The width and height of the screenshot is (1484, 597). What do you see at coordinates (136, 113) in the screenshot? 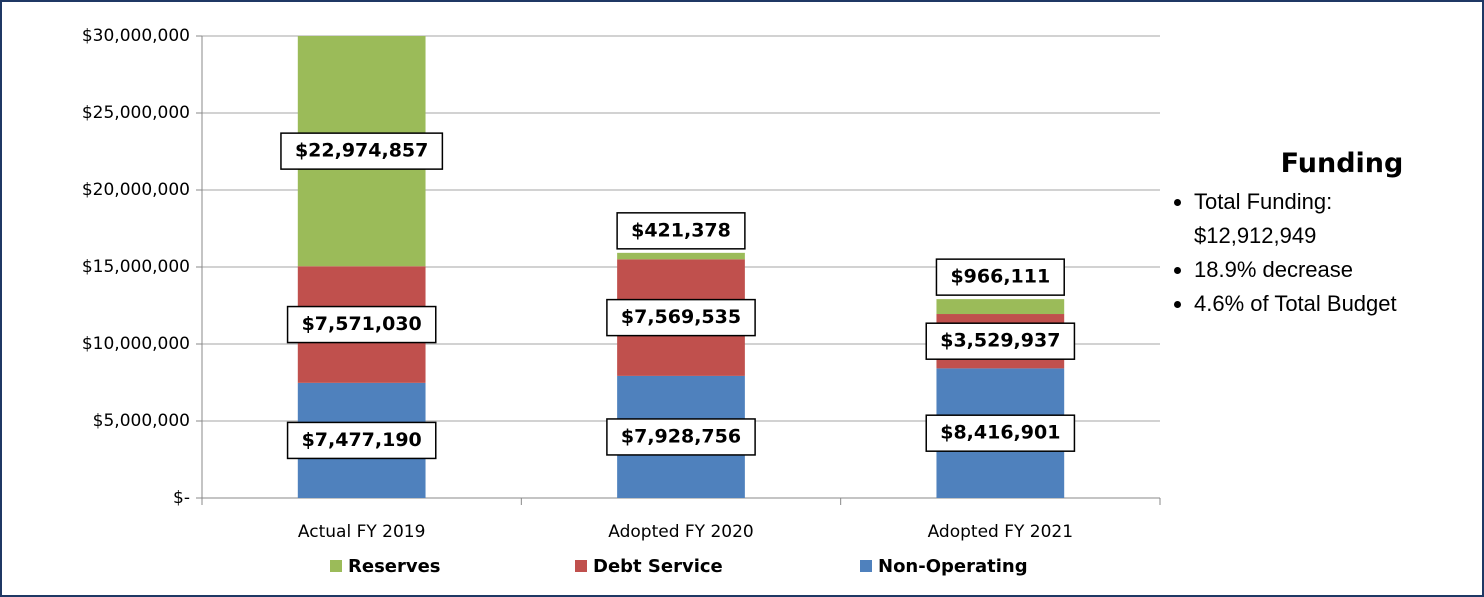
I see `y-tick-label: $25,000,000` at bounding box center [136, 113].